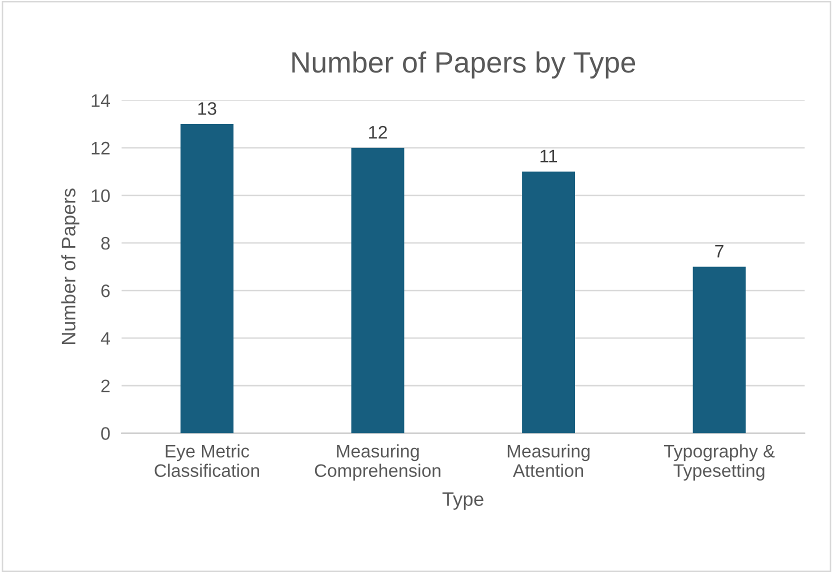  What do you see at coordinates (549, 461) in the screenshot?
I see `x-tick-label: Measuring Attention` at bounding box center [549, 461].